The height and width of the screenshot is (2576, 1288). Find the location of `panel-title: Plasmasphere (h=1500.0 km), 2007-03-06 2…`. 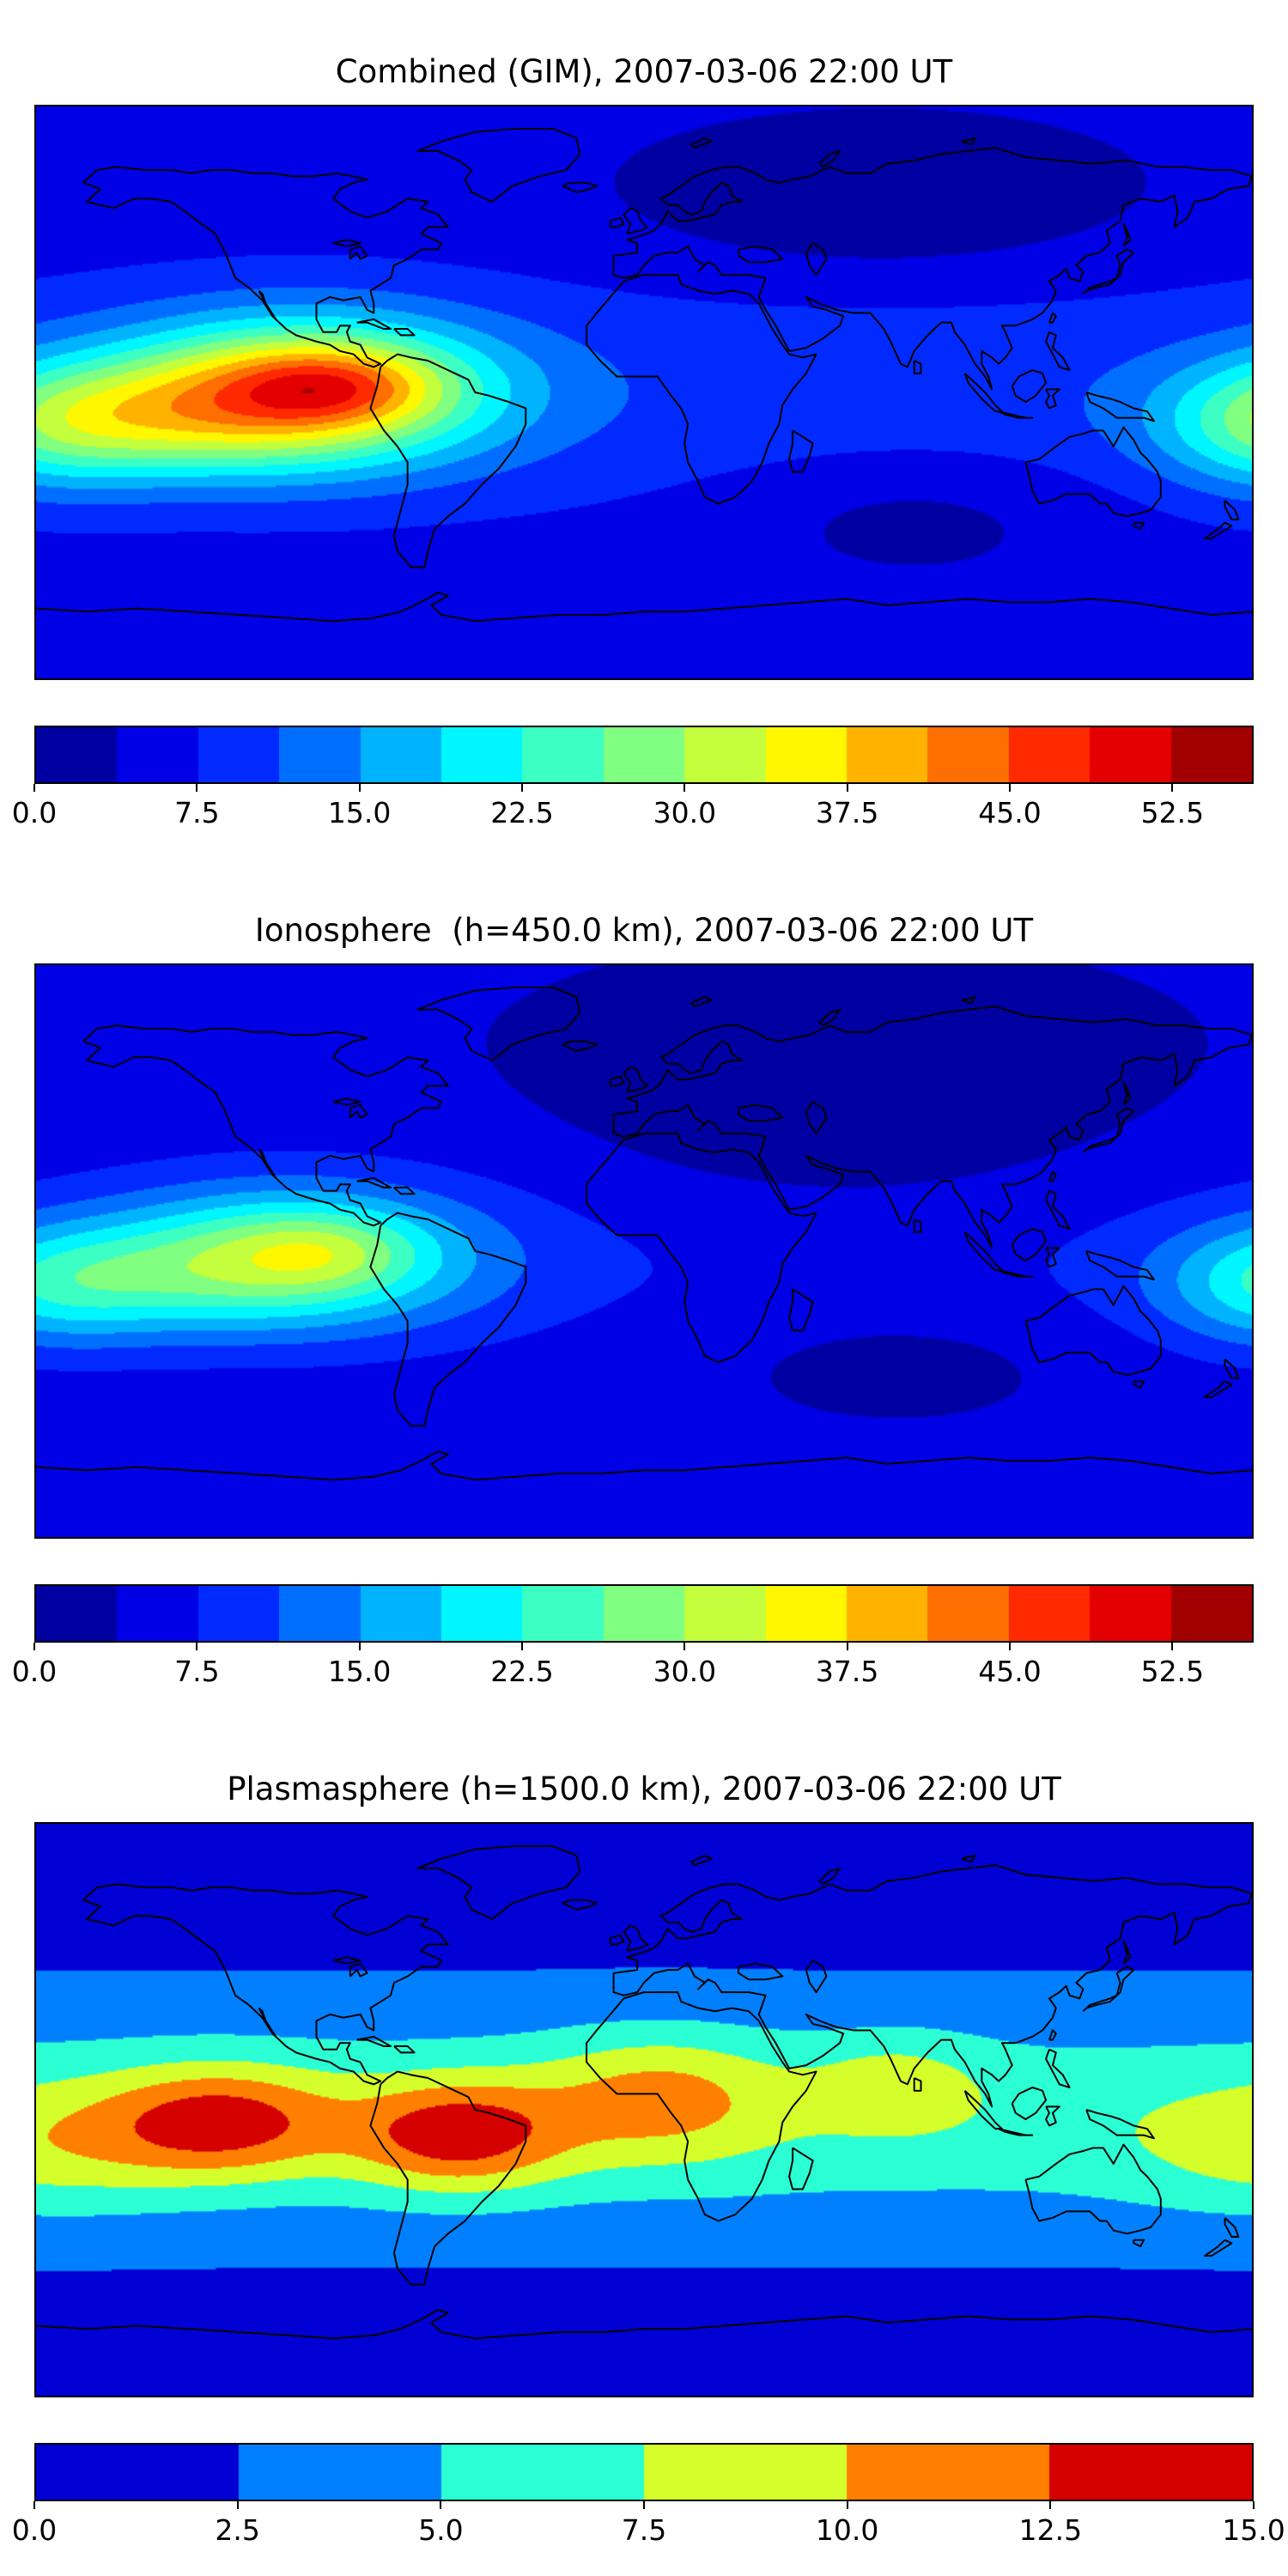

panel-title: Plasmasphere (h=1500.0 km), 2007-03-06 2… is located at coordinates (644, 1789).